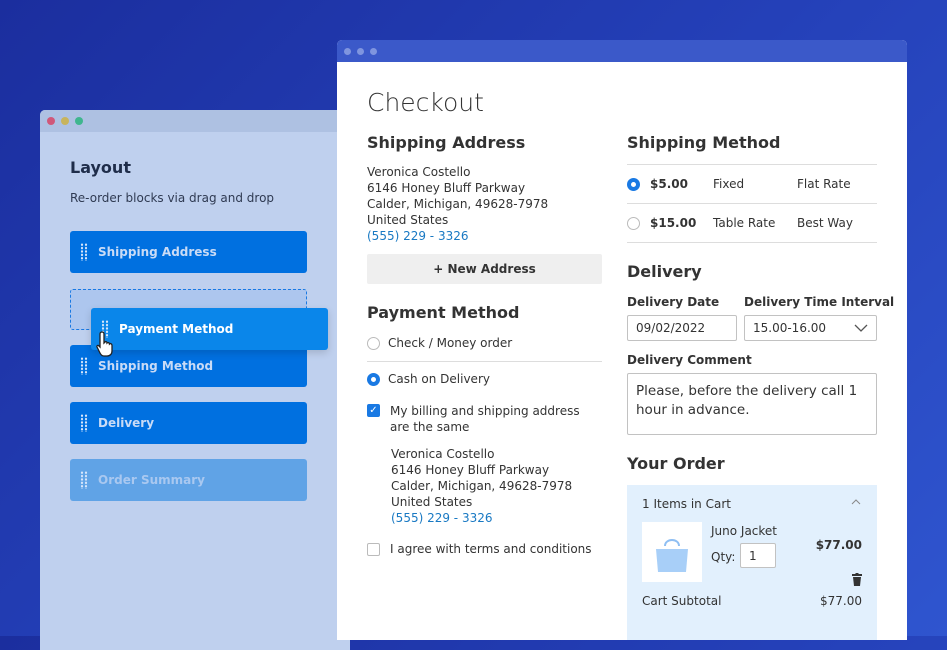 The height and width of the screenshot is (650, 947). Describe the element at coordinates (419, 172) in the screenshot. I see `address-name: Veronica Costello` at that location.